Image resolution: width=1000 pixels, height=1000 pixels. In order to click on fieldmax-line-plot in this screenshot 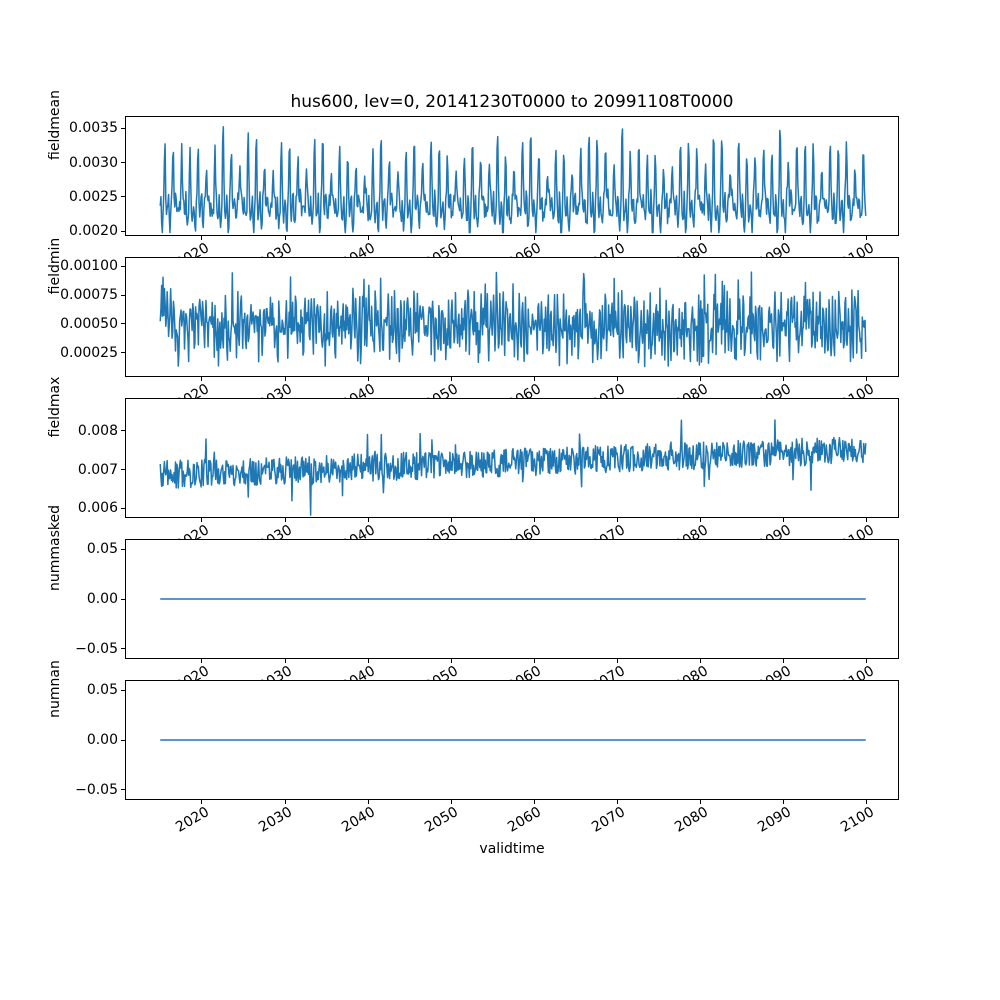, I will do `click(513, 467)`.